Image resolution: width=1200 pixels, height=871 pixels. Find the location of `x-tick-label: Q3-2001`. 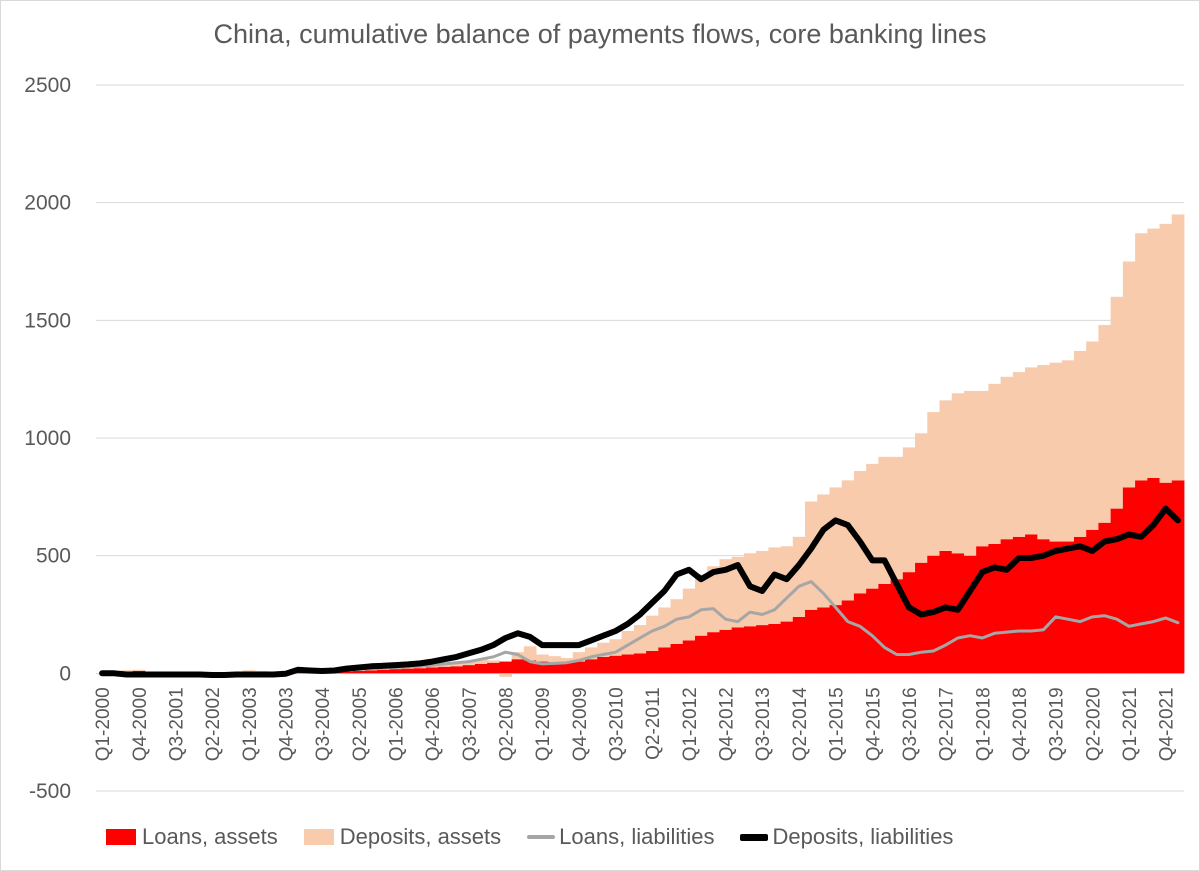

x-tick-label: Q3-2001 is located at coordinates (177, 724).